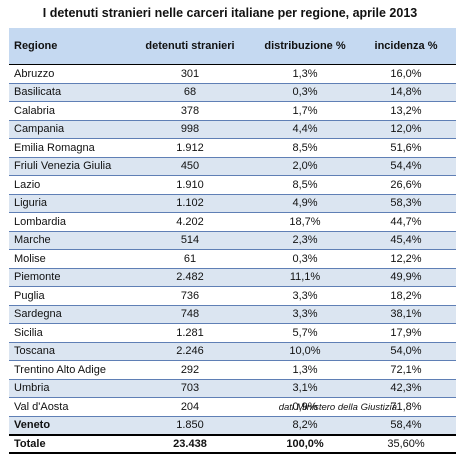 This screenshot has height=454, width=460. I want to click on cell-distribuzione: 2,3%, so click(305, 240).